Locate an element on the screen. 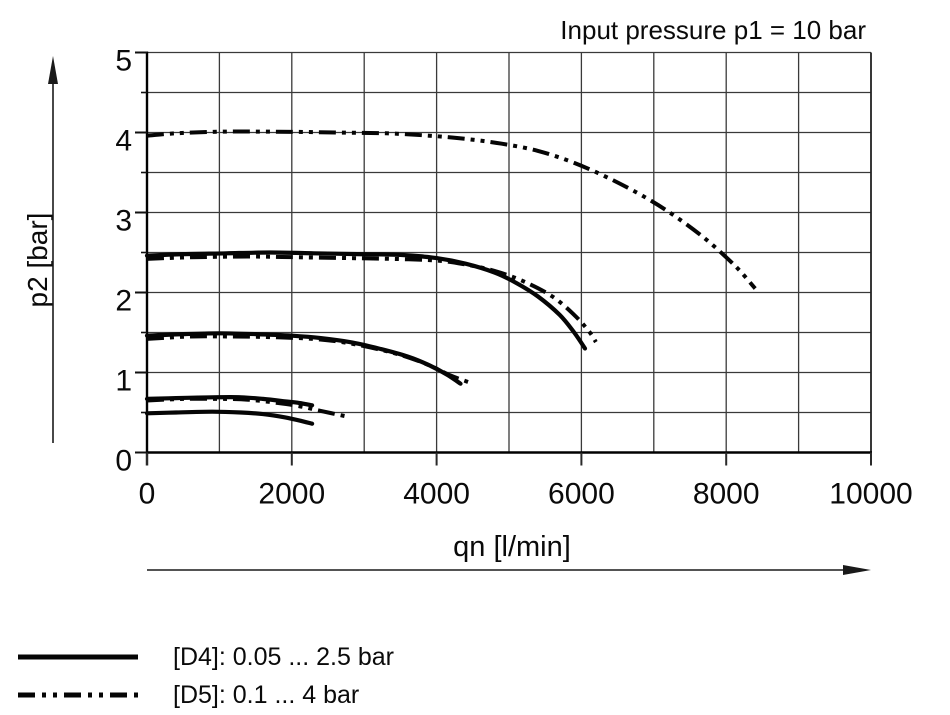 This screenshot has height=715, width=950. series-curve-d5-1p42bar is located at coordinates (309, 359).